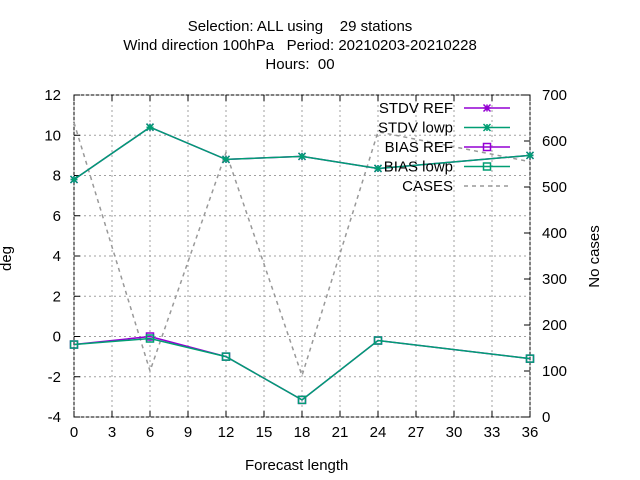 Image resolution: width=640 pixels, height=480 pixels. Describe the element at coordinates (57, 256) in the screenshot. I see `y-tick-label: 4` at that location.